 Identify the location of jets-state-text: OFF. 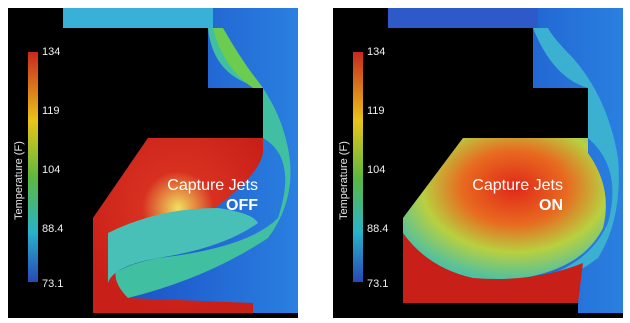
(242, 205).